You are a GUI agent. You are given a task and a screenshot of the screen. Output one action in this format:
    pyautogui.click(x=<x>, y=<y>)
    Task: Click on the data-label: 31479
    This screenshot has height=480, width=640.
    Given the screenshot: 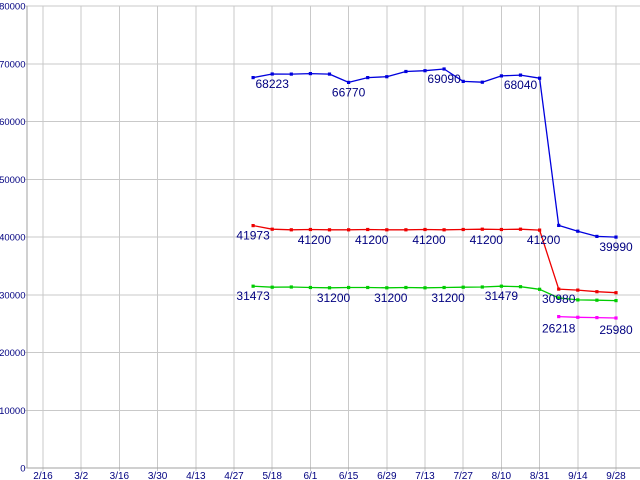 What is the action you would take?
    pyautogui.click(x=502, y=296)
    